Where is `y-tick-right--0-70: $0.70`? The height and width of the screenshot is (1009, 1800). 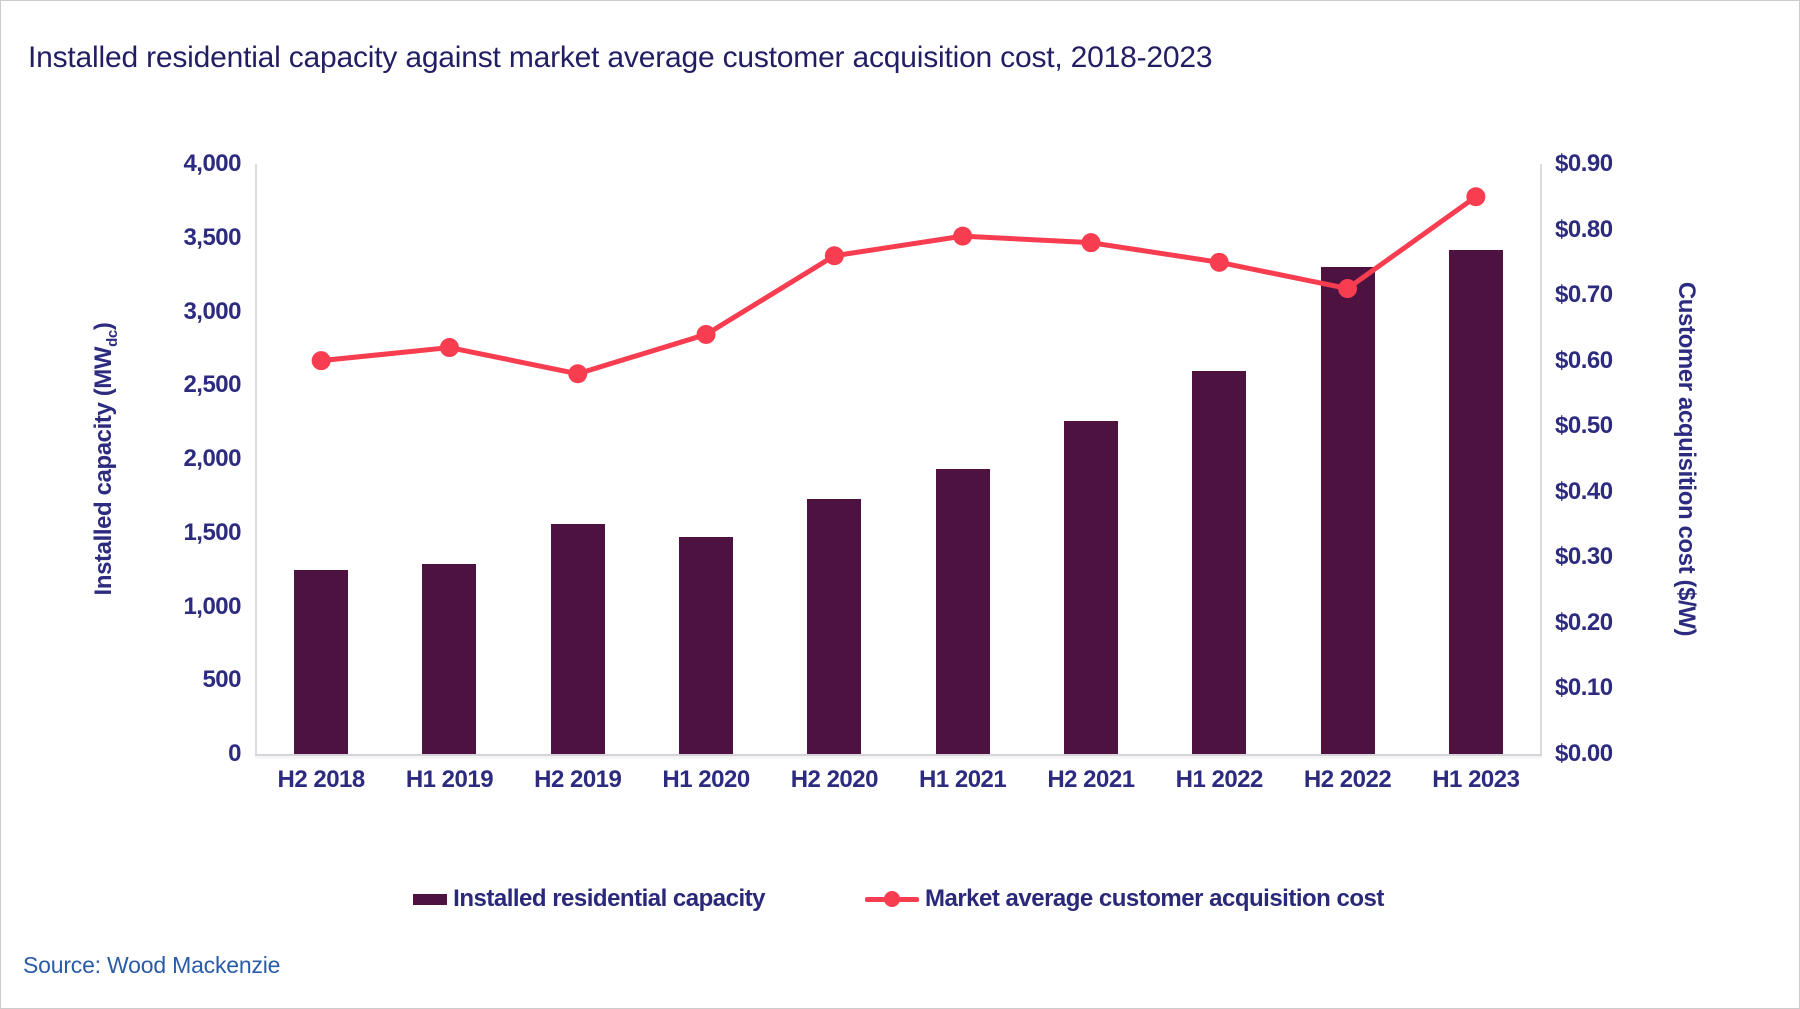
y-tick-right--0-70: $0.70 is located at coordinates (1584, 295).